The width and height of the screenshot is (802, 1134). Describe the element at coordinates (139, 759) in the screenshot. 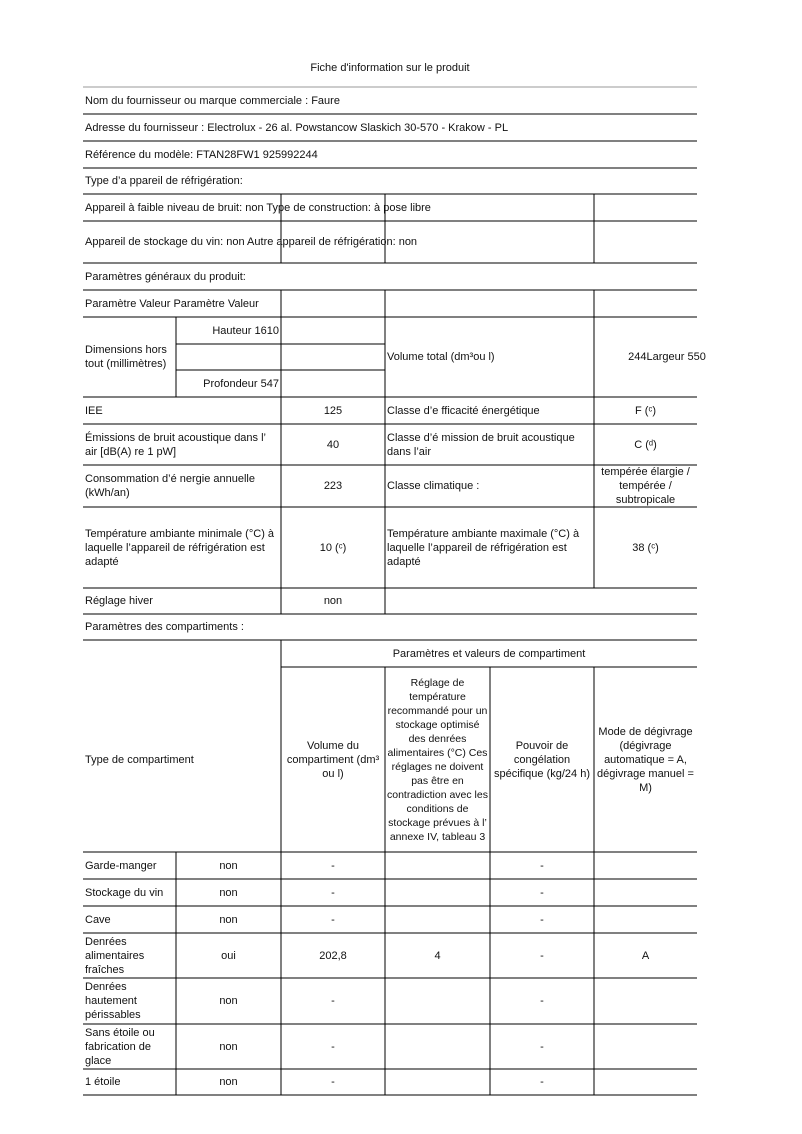

I see `column-header: Type de compartiment` at that location.